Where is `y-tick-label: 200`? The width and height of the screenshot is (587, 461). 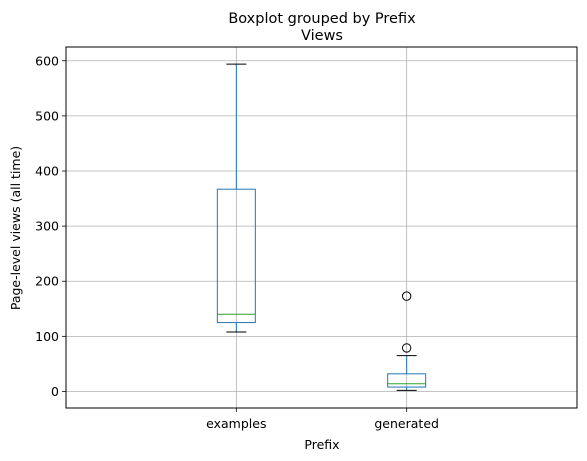
y-tick-label: 200 is located at coordinates (47, 281).